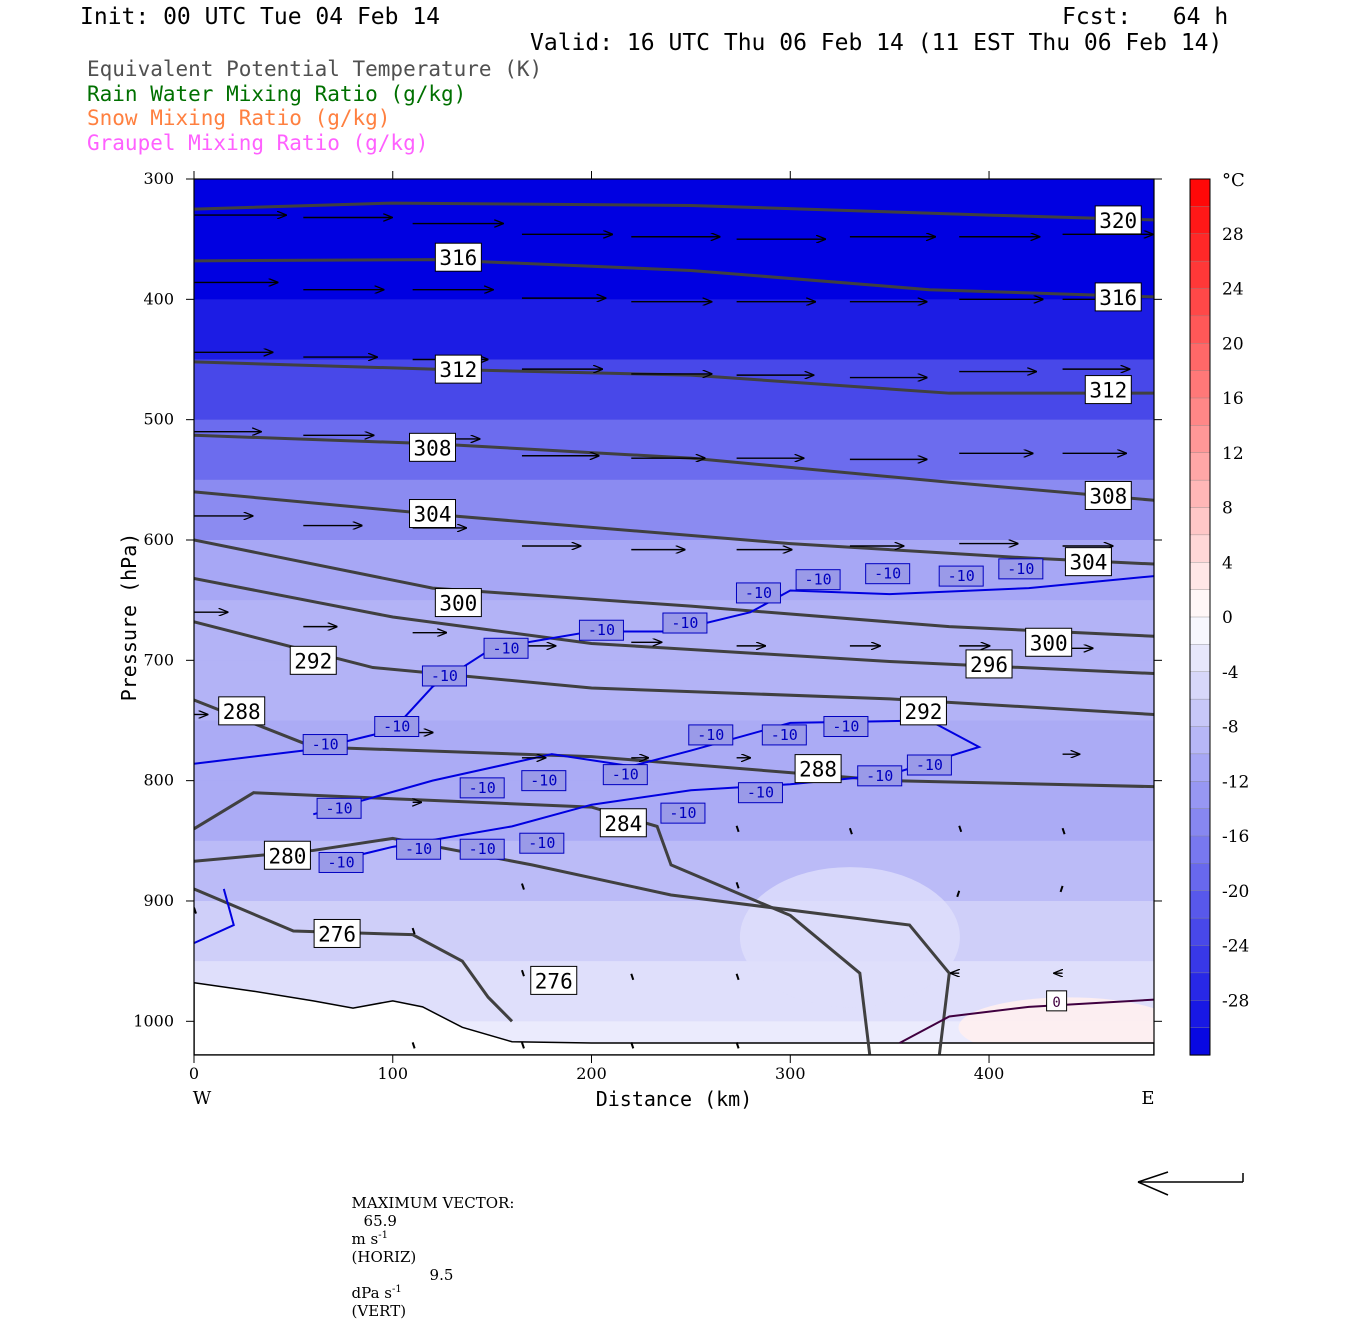 Image resolution: width=1350 pixels, height=1320 pixels. I want to click on y-tick-label: 900, so click(158, 900).